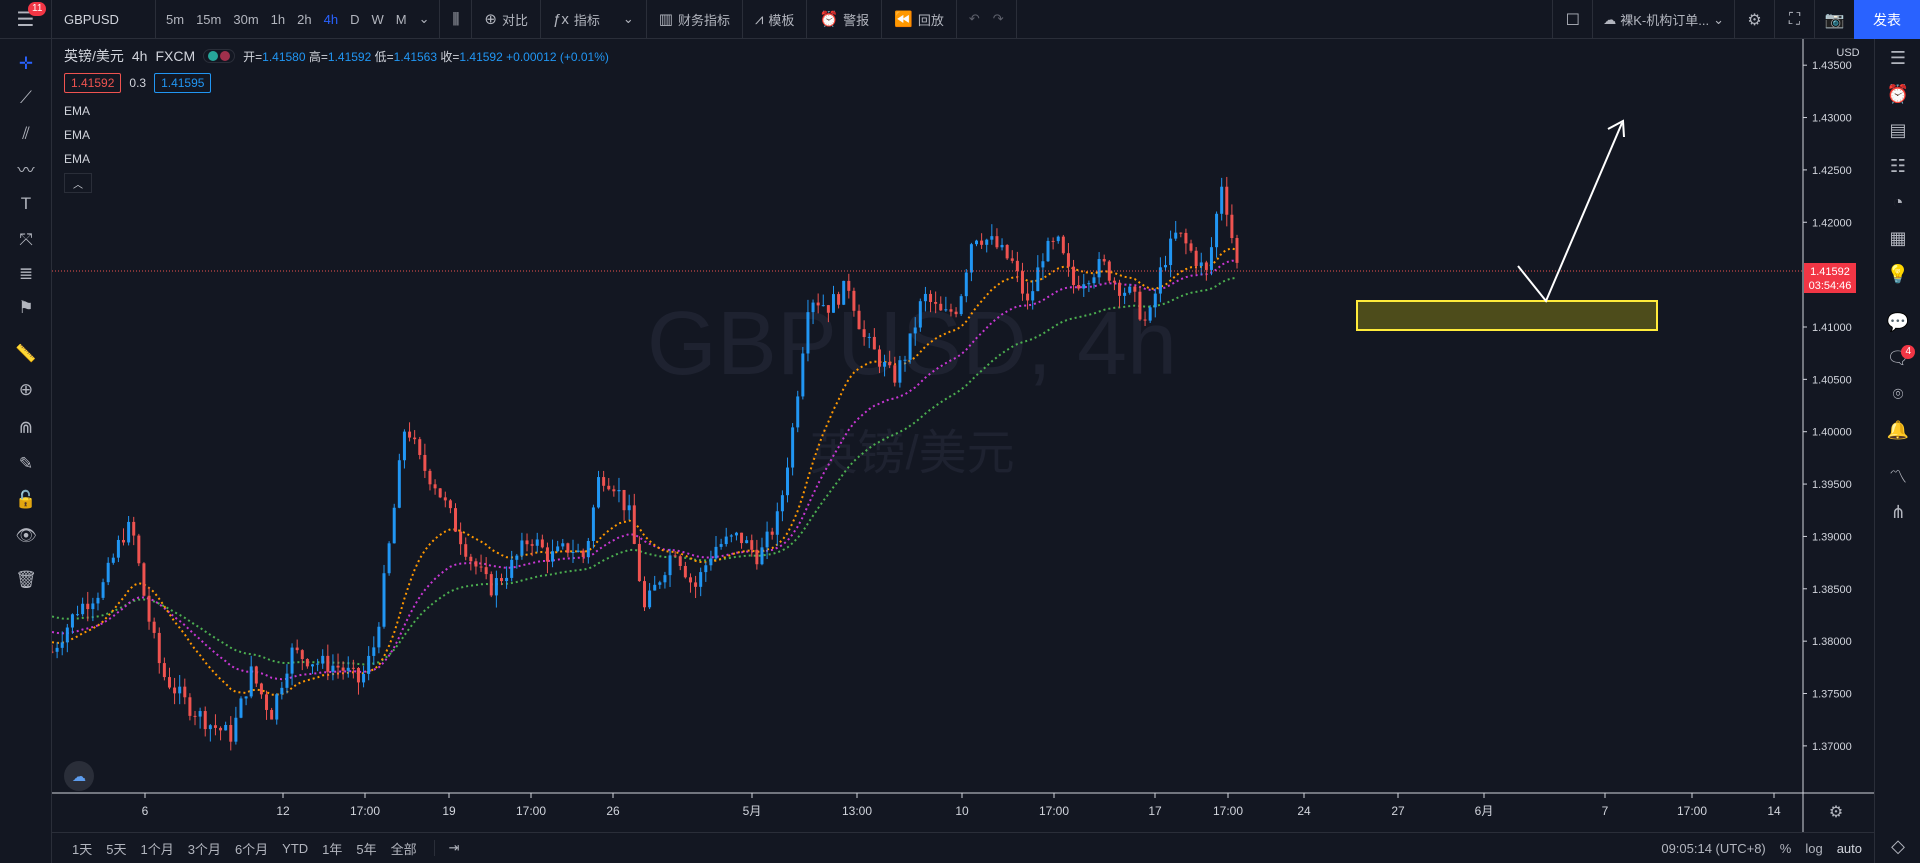  What do you see at coordinates (79, 776) in the screenshot?
I see `tradingview-logo: ☁` at bounding box center [79, 776].